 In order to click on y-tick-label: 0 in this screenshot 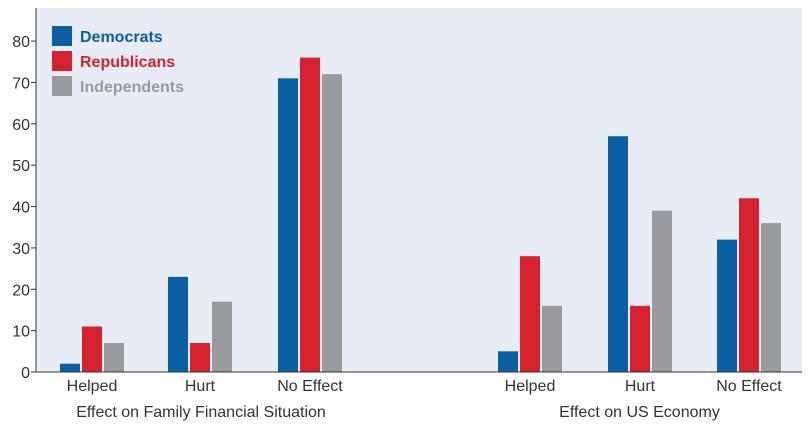, I will do `click(25, 373)`.